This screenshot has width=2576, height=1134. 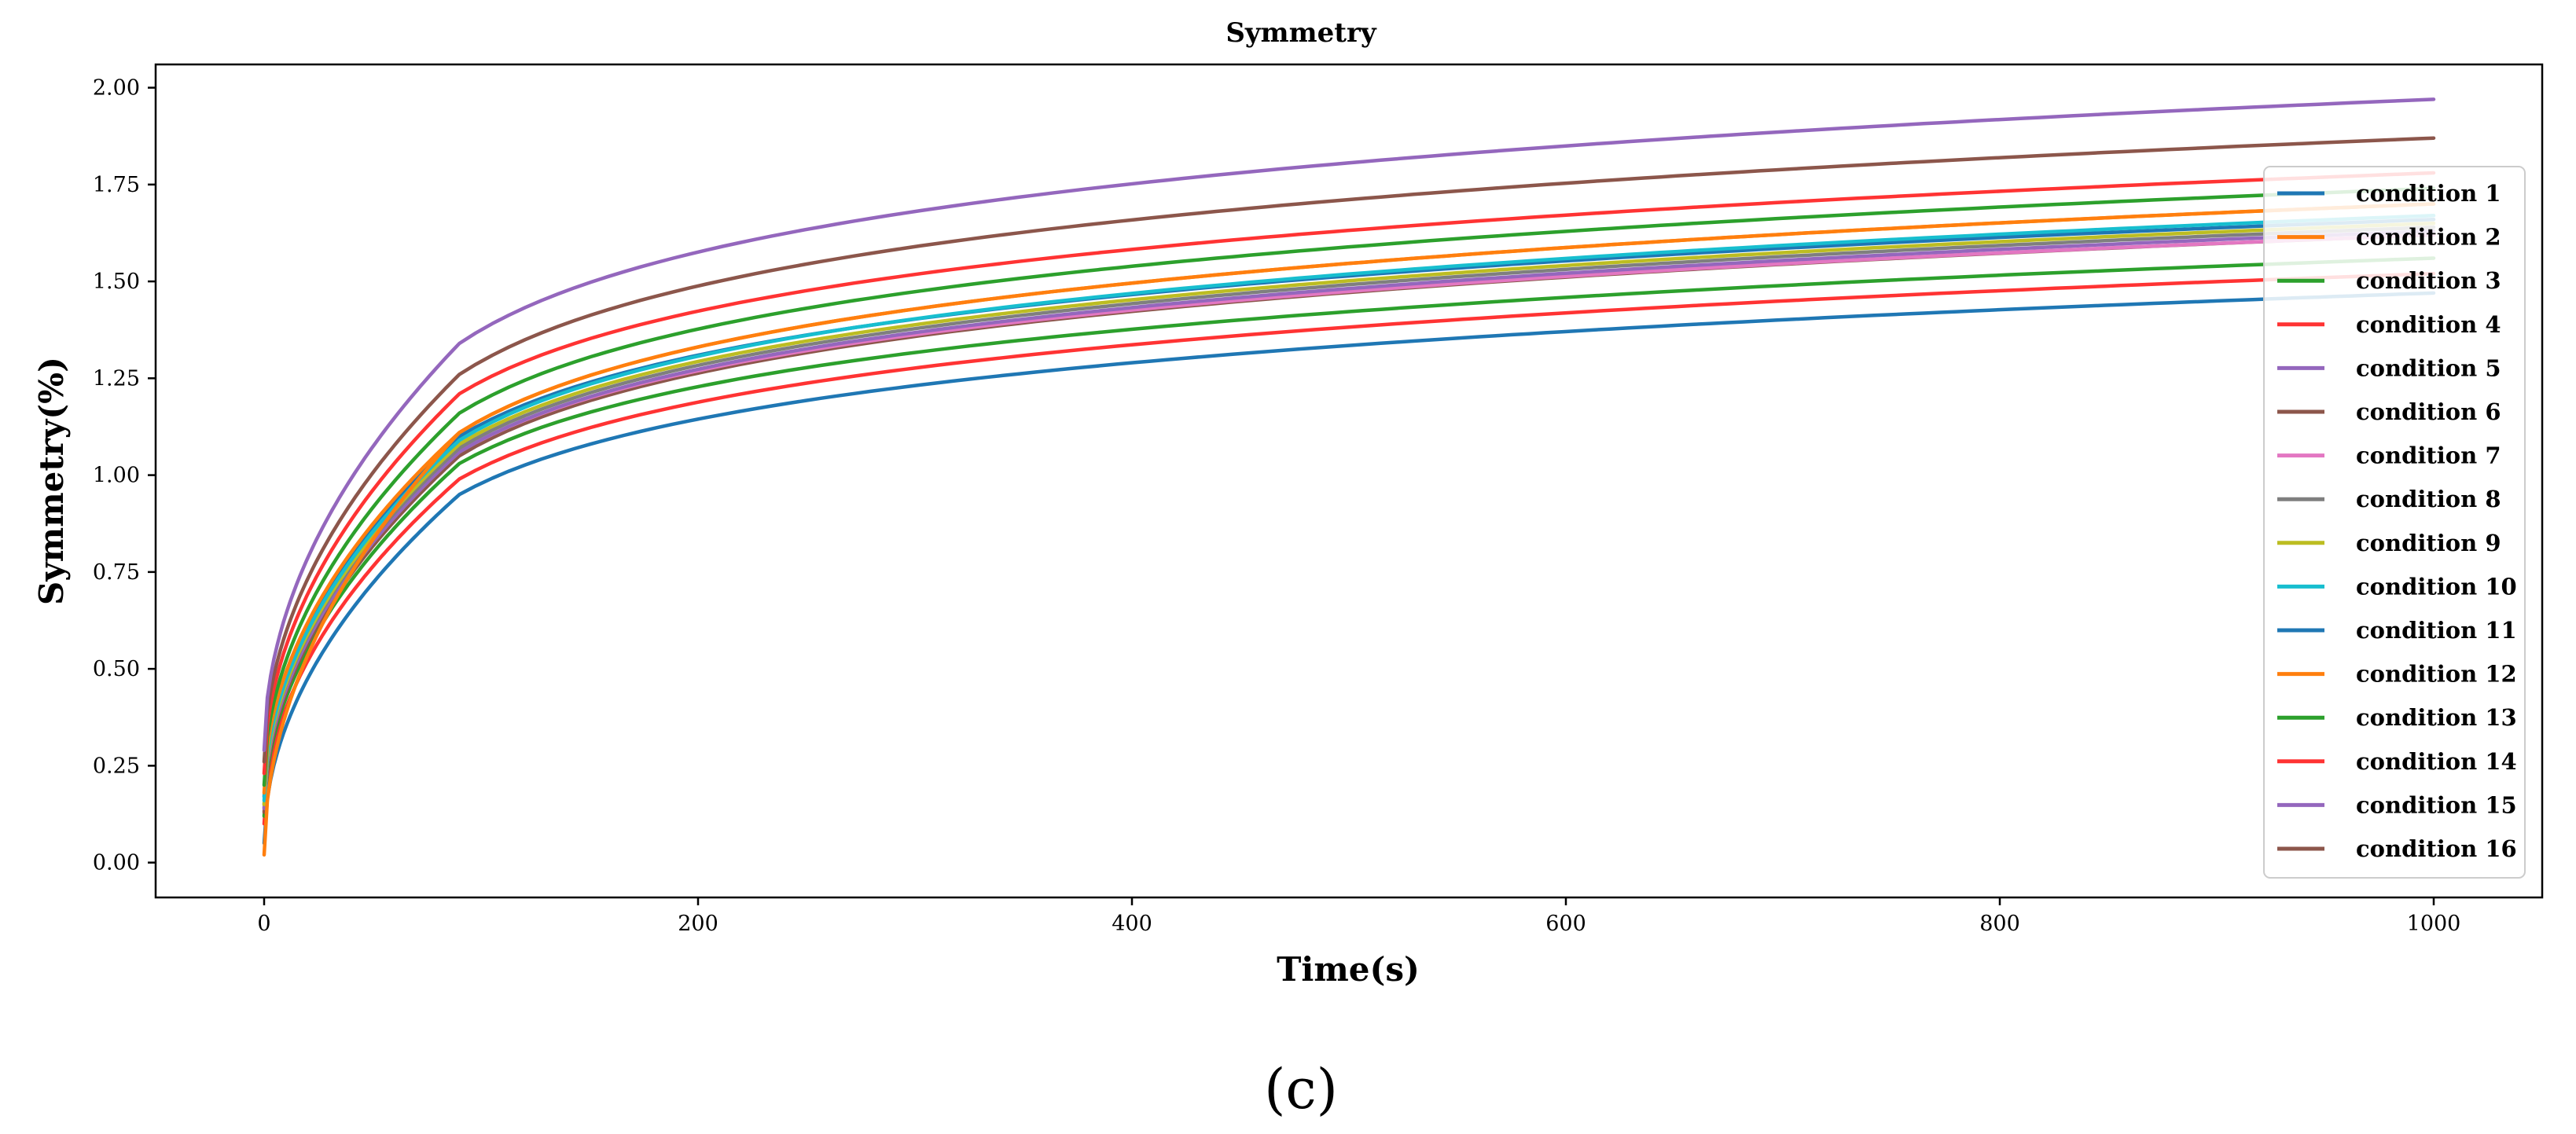 What do you see at coordinates (2428, 455) in the screenshot?
I see `legend-label: condition 7` at bounding box center [2428, 455].